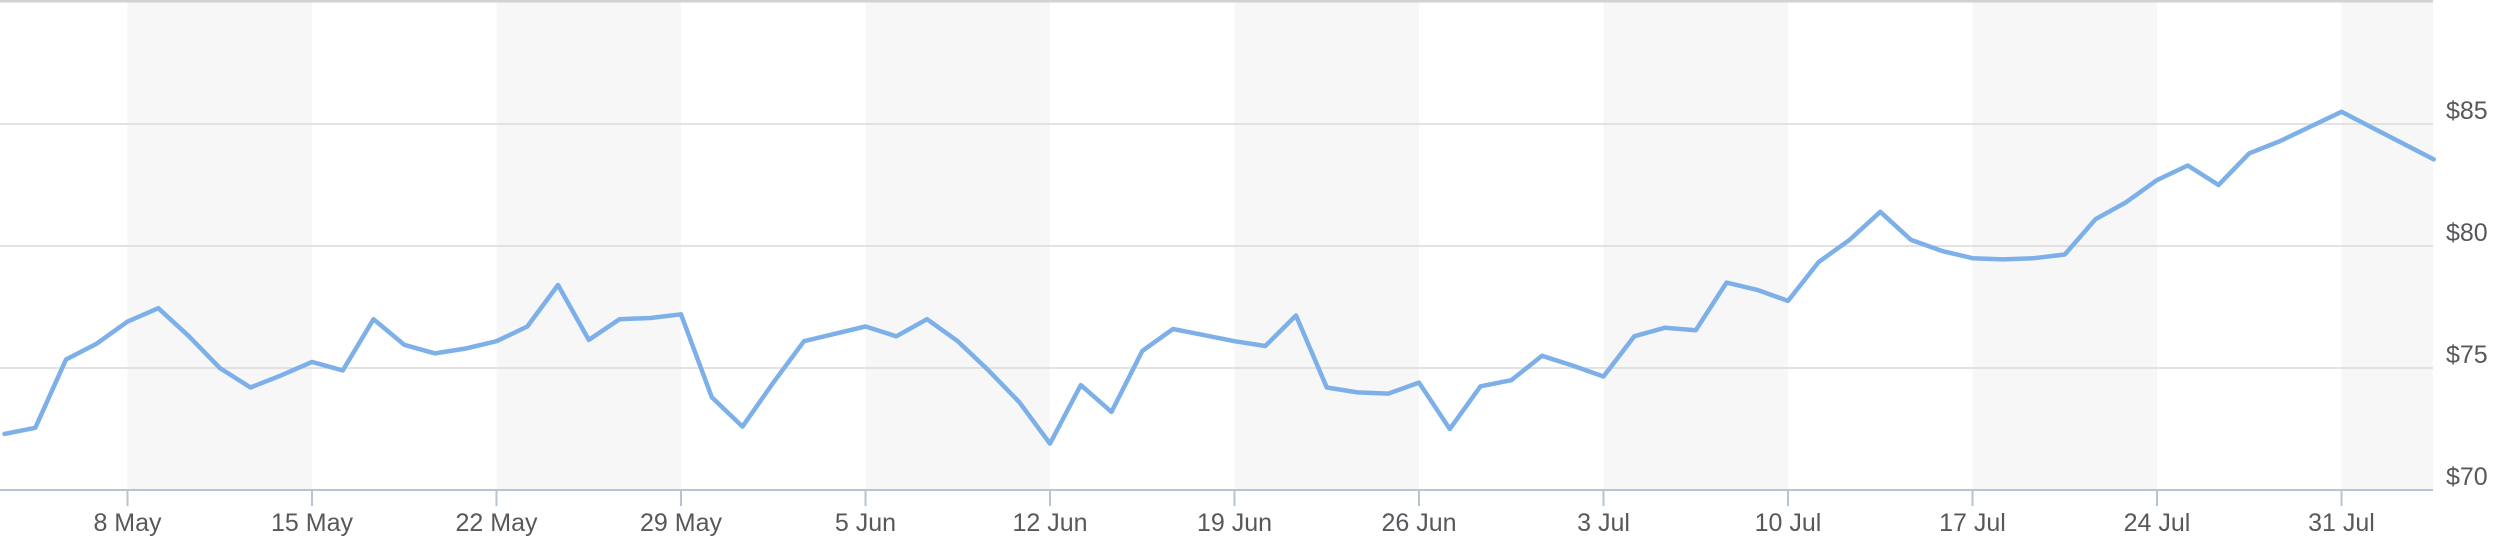 The height and width of the screenshot is (540, 2500). What do you see at coordinates (127, 523) in the screenshot?
I see `x-axis-label: 8 May` at bounding box center [127, 523].